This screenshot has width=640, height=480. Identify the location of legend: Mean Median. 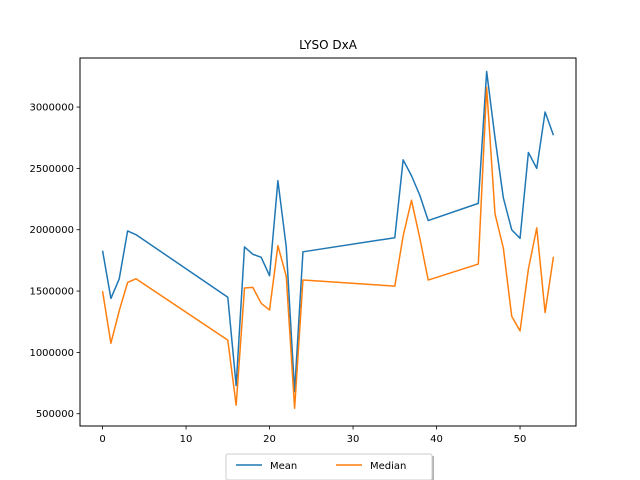
(329, 466).